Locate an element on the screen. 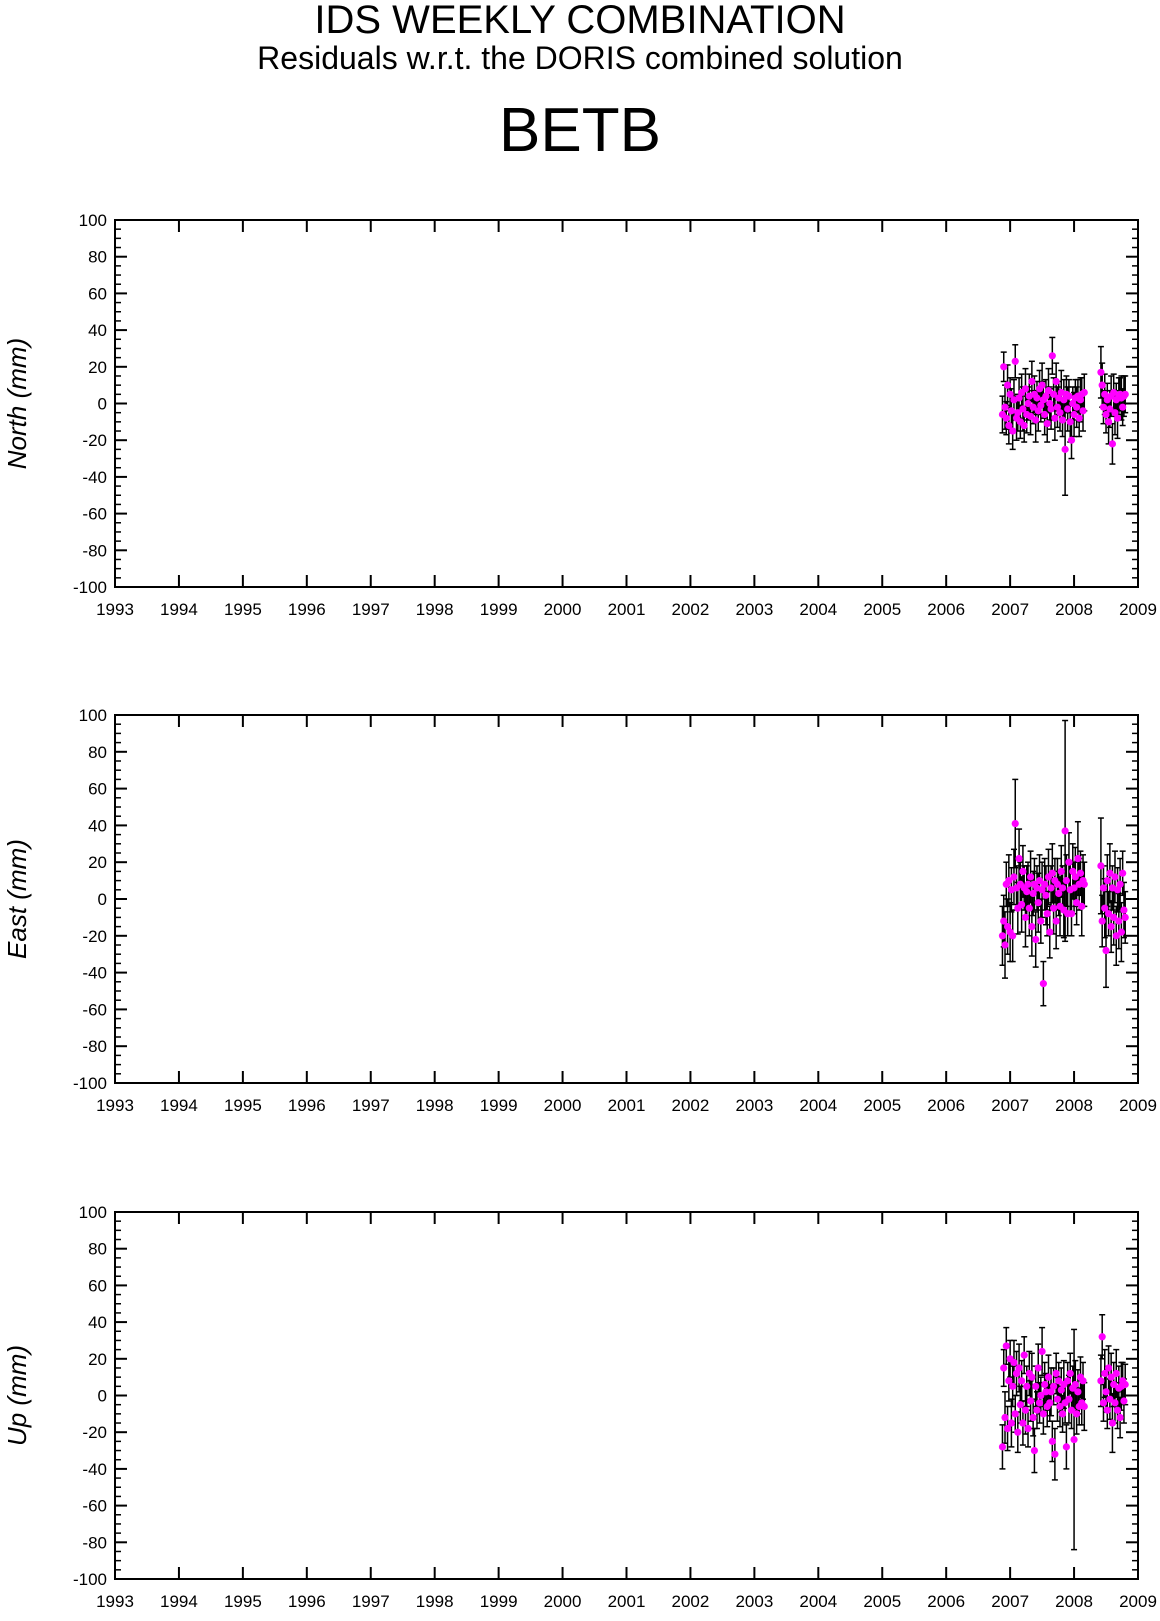  x-tick-label: 2007 is located at coordinates (1010, 609).